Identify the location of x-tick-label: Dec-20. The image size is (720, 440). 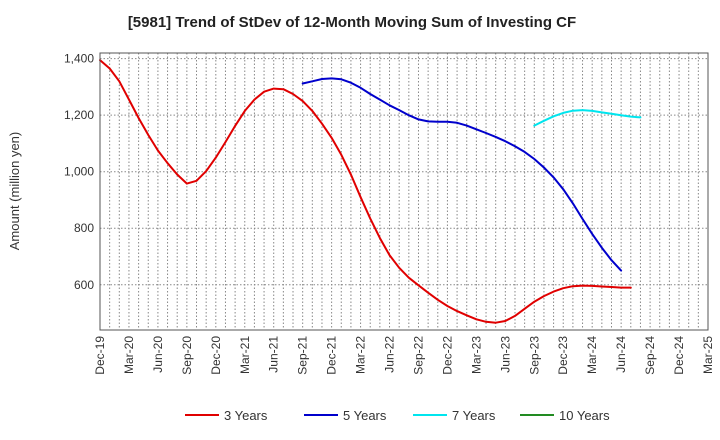
(216, 355).